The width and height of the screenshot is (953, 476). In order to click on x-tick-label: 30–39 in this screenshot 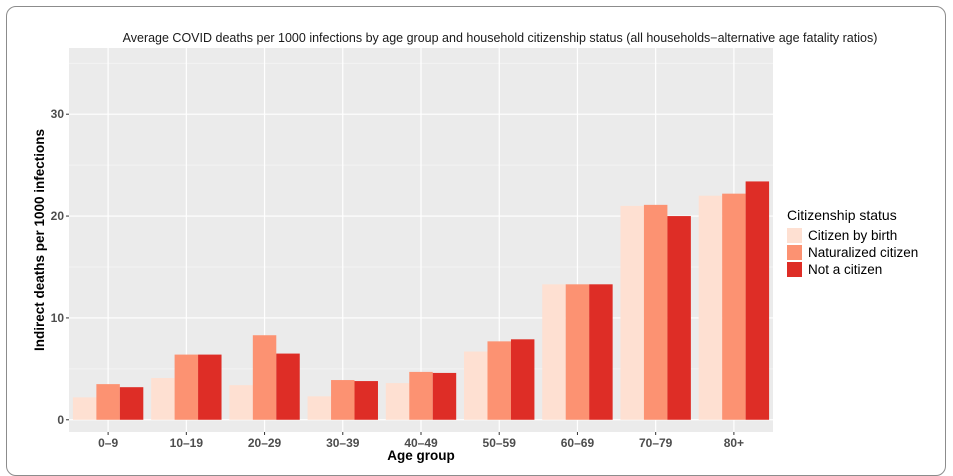, I will do `click(343, 443)`.